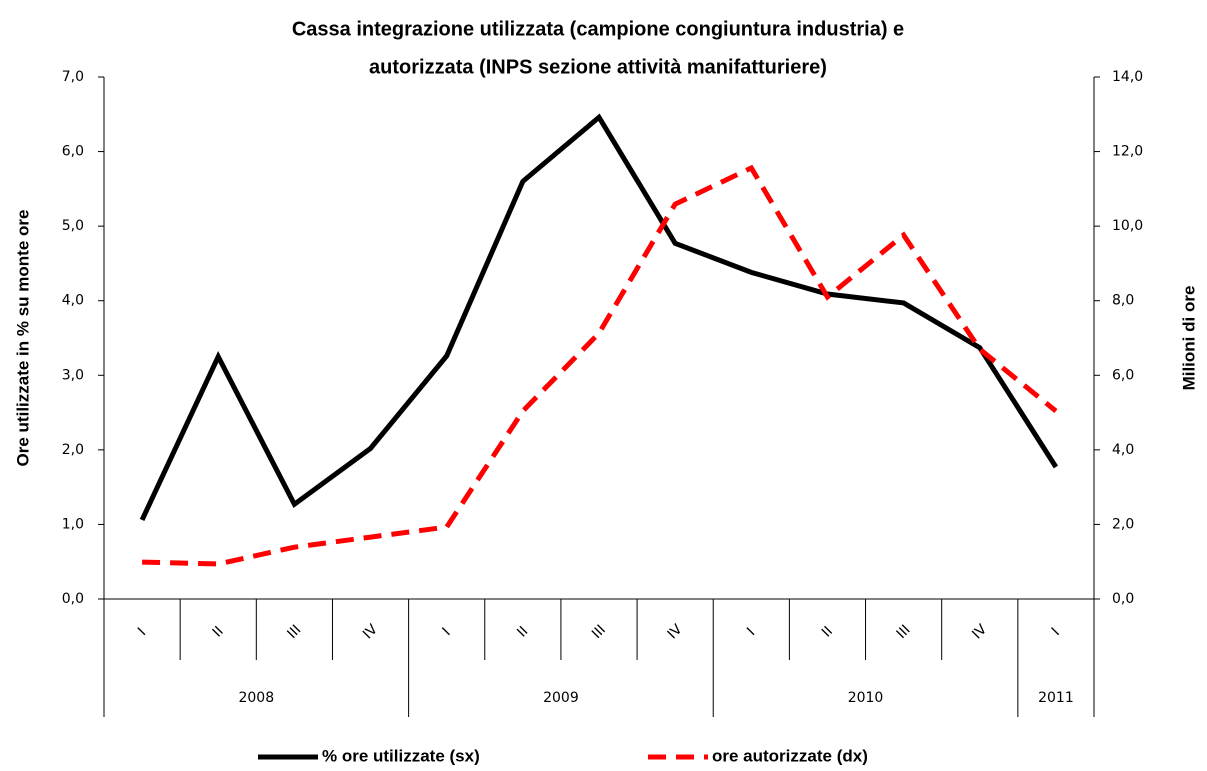 The image size is (1207, 771). Describe the element at coordinates (1123, 301) in the screenshot. I see `y2-tick-label: 8,0` at that location.